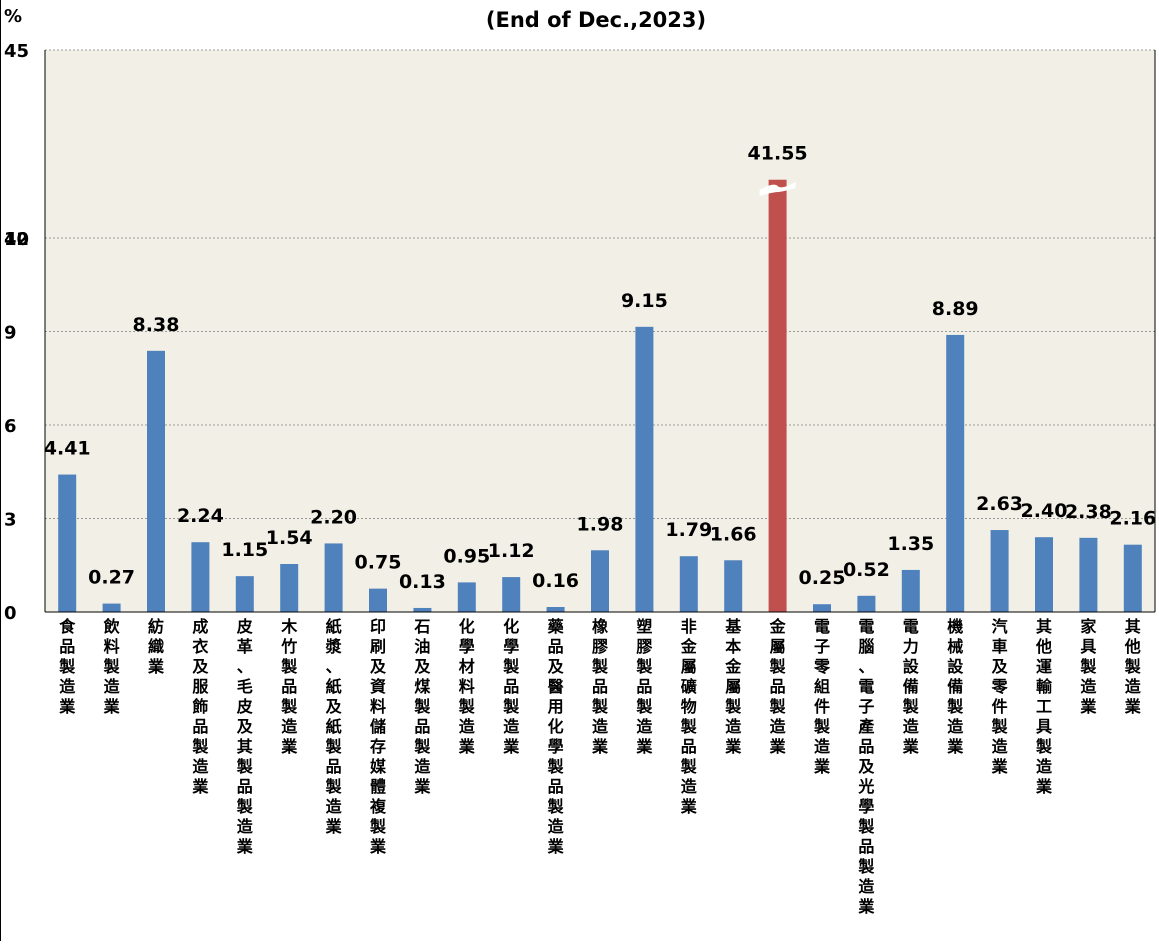 The width and height of the screenshot is (1159, 945). What do you see at coordinates (67, 449) in the screenshot?
I see `data-label: 4.41` at bounding box center [67, 449].